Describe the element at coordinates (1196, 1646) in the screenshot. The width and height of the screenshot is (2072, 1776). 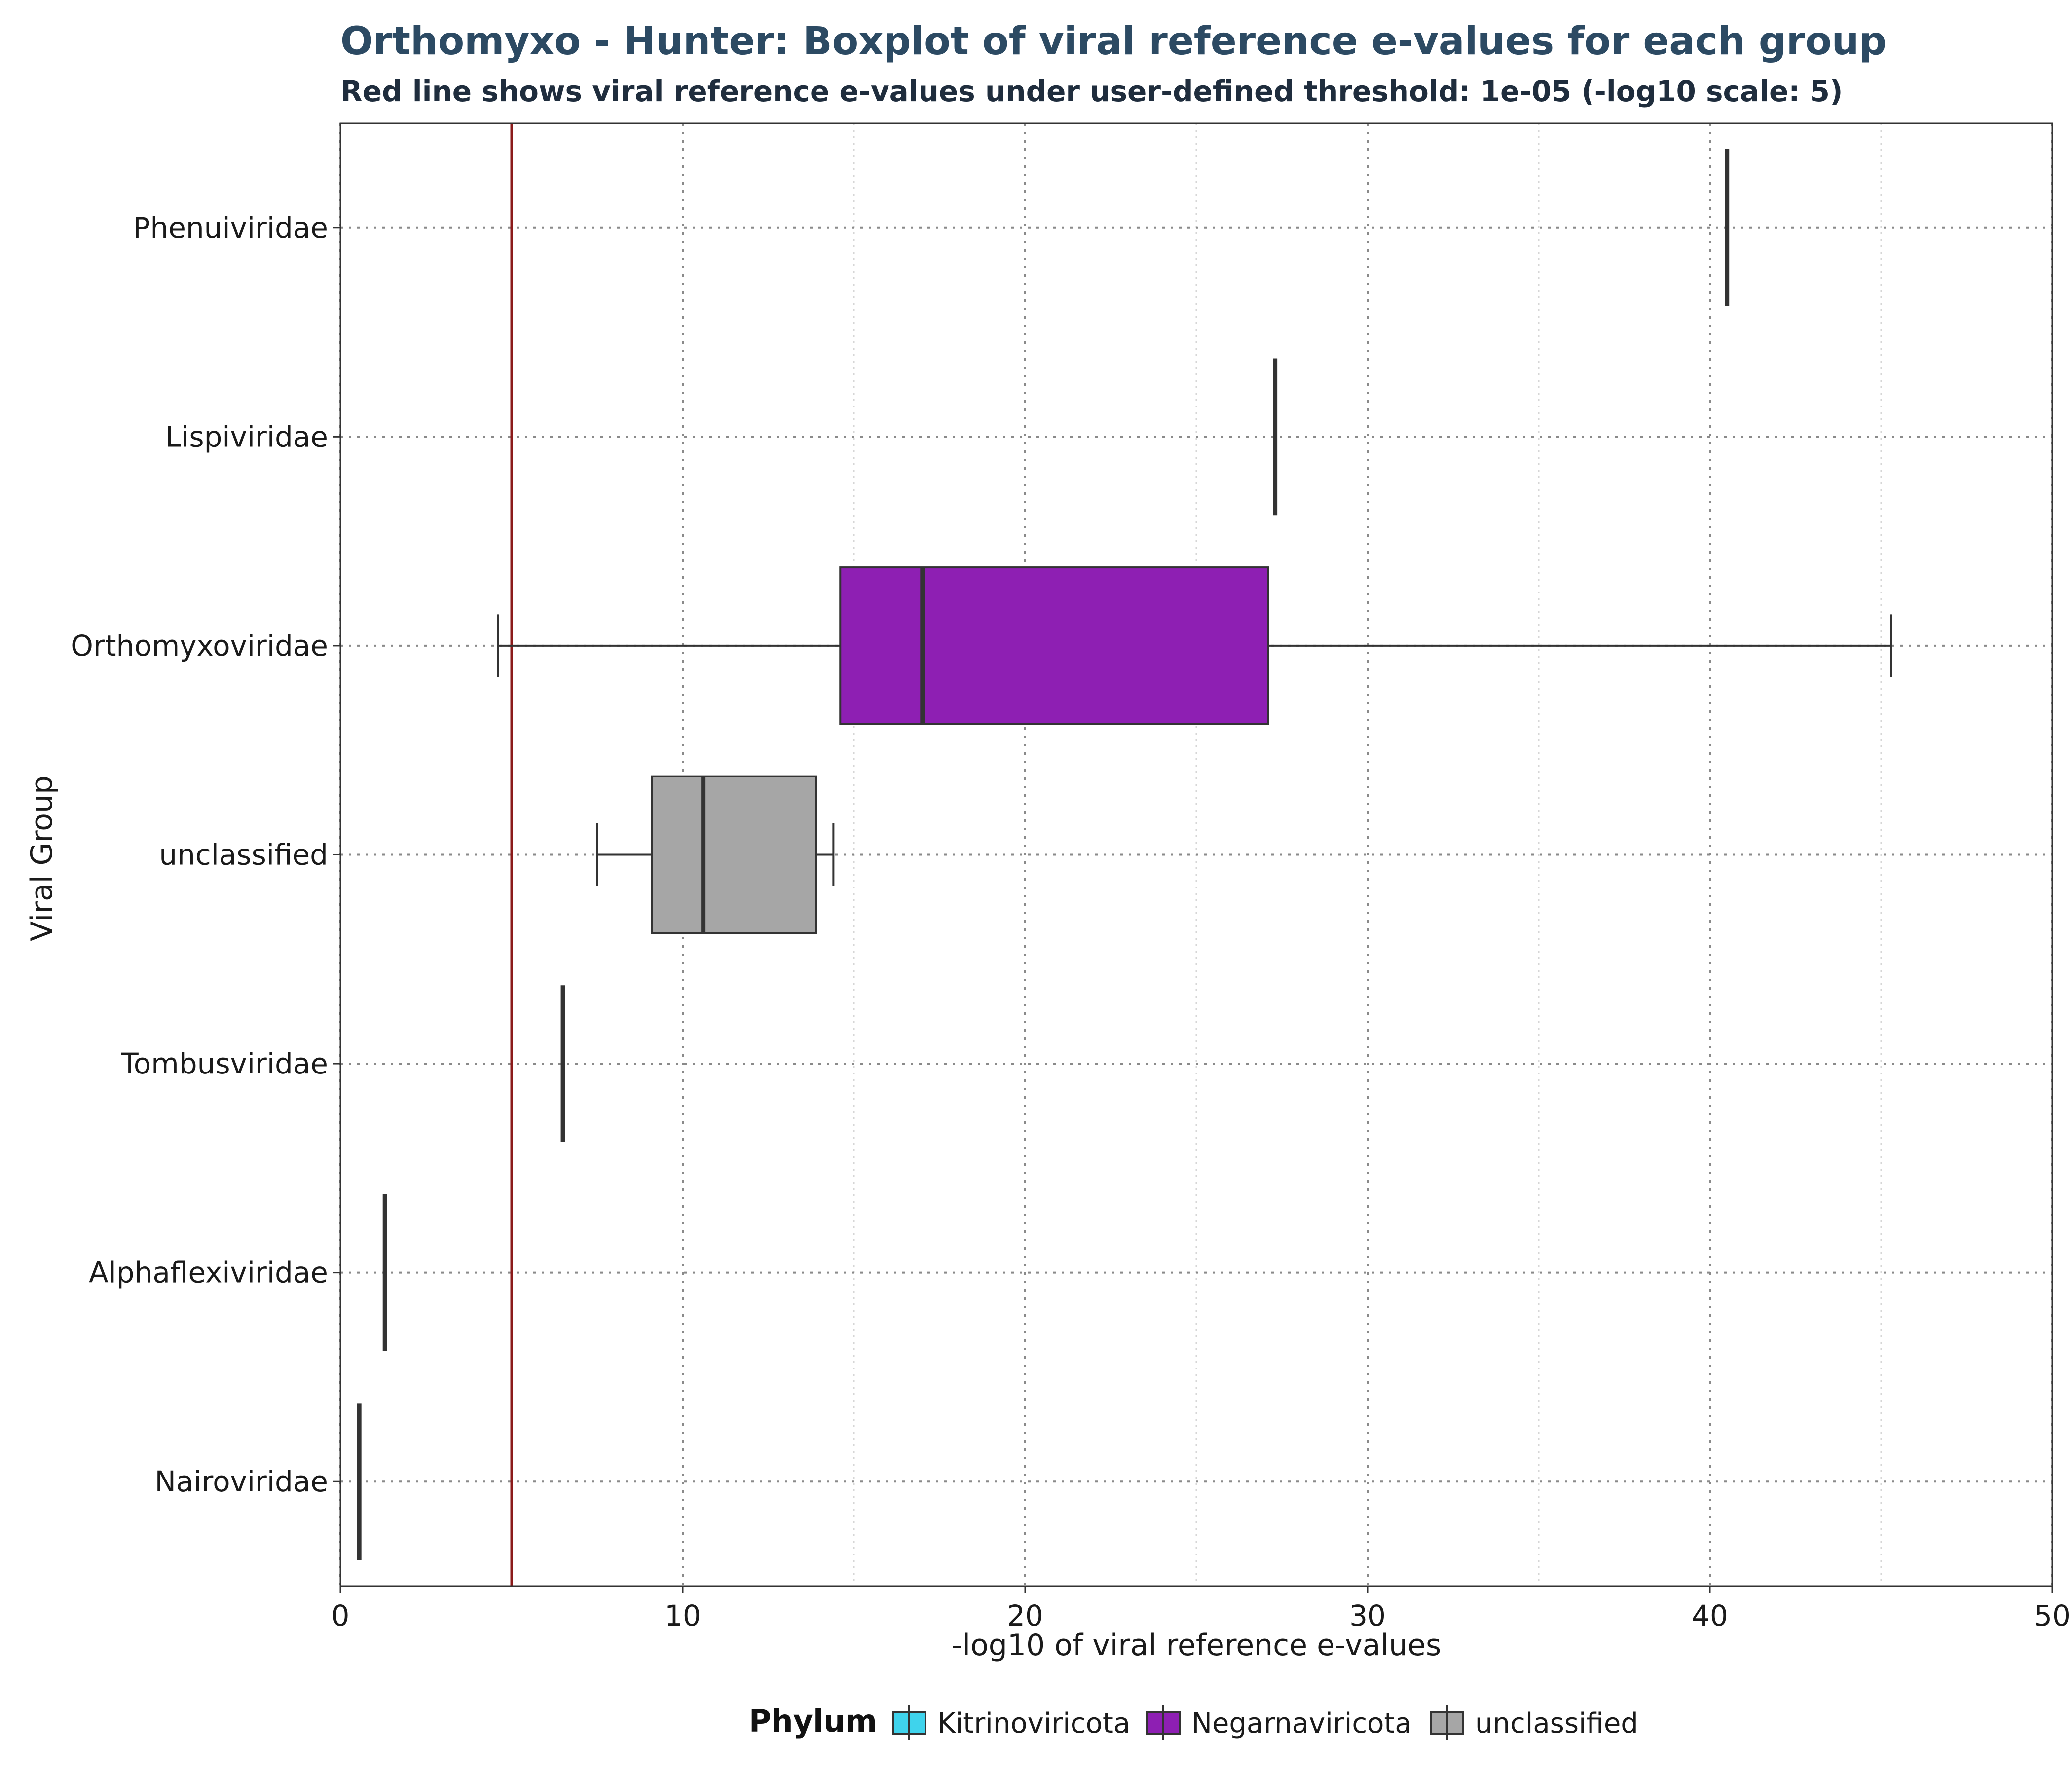
I see `x-axis-title: -log10 of viral reference e-values` at that location.